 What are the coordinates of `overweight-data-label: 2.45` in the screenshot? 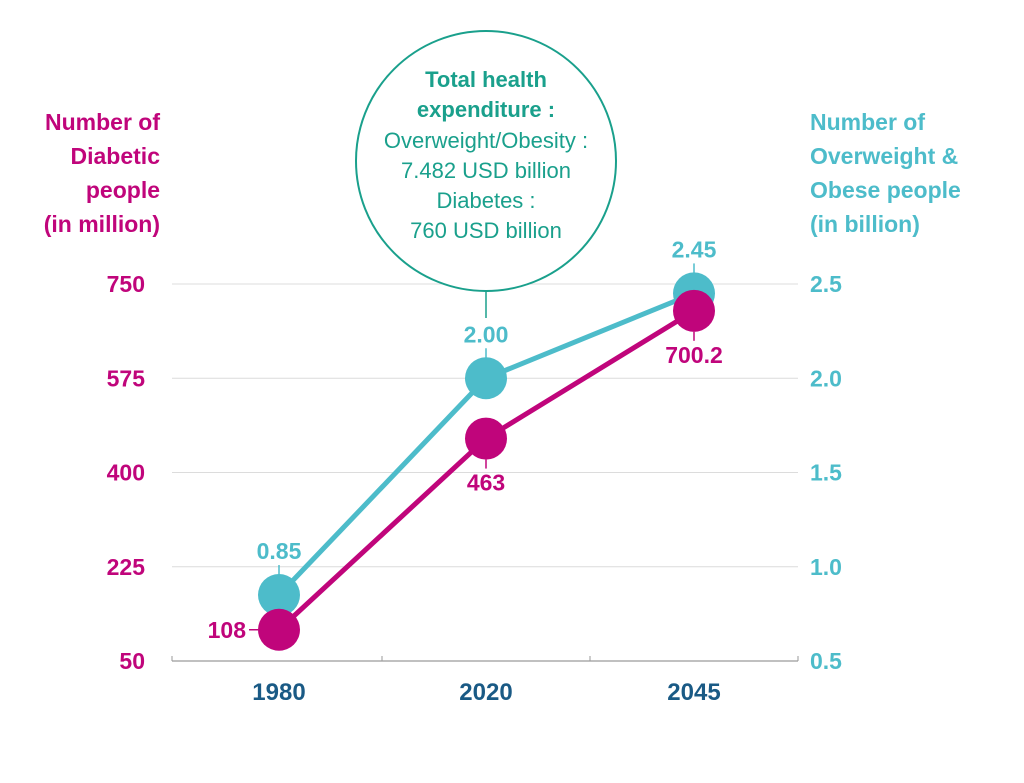 It's located at (694, 249).